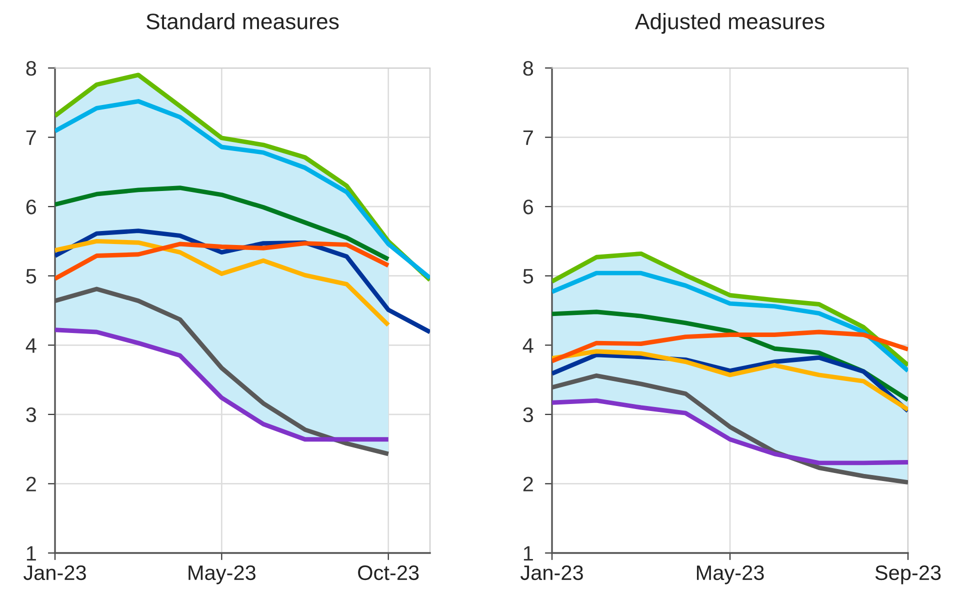 The image size is (956, 597). Describe the element at coordinates (242, 21) in the screenshot. I see `chart-title: Standard measures` at that location.